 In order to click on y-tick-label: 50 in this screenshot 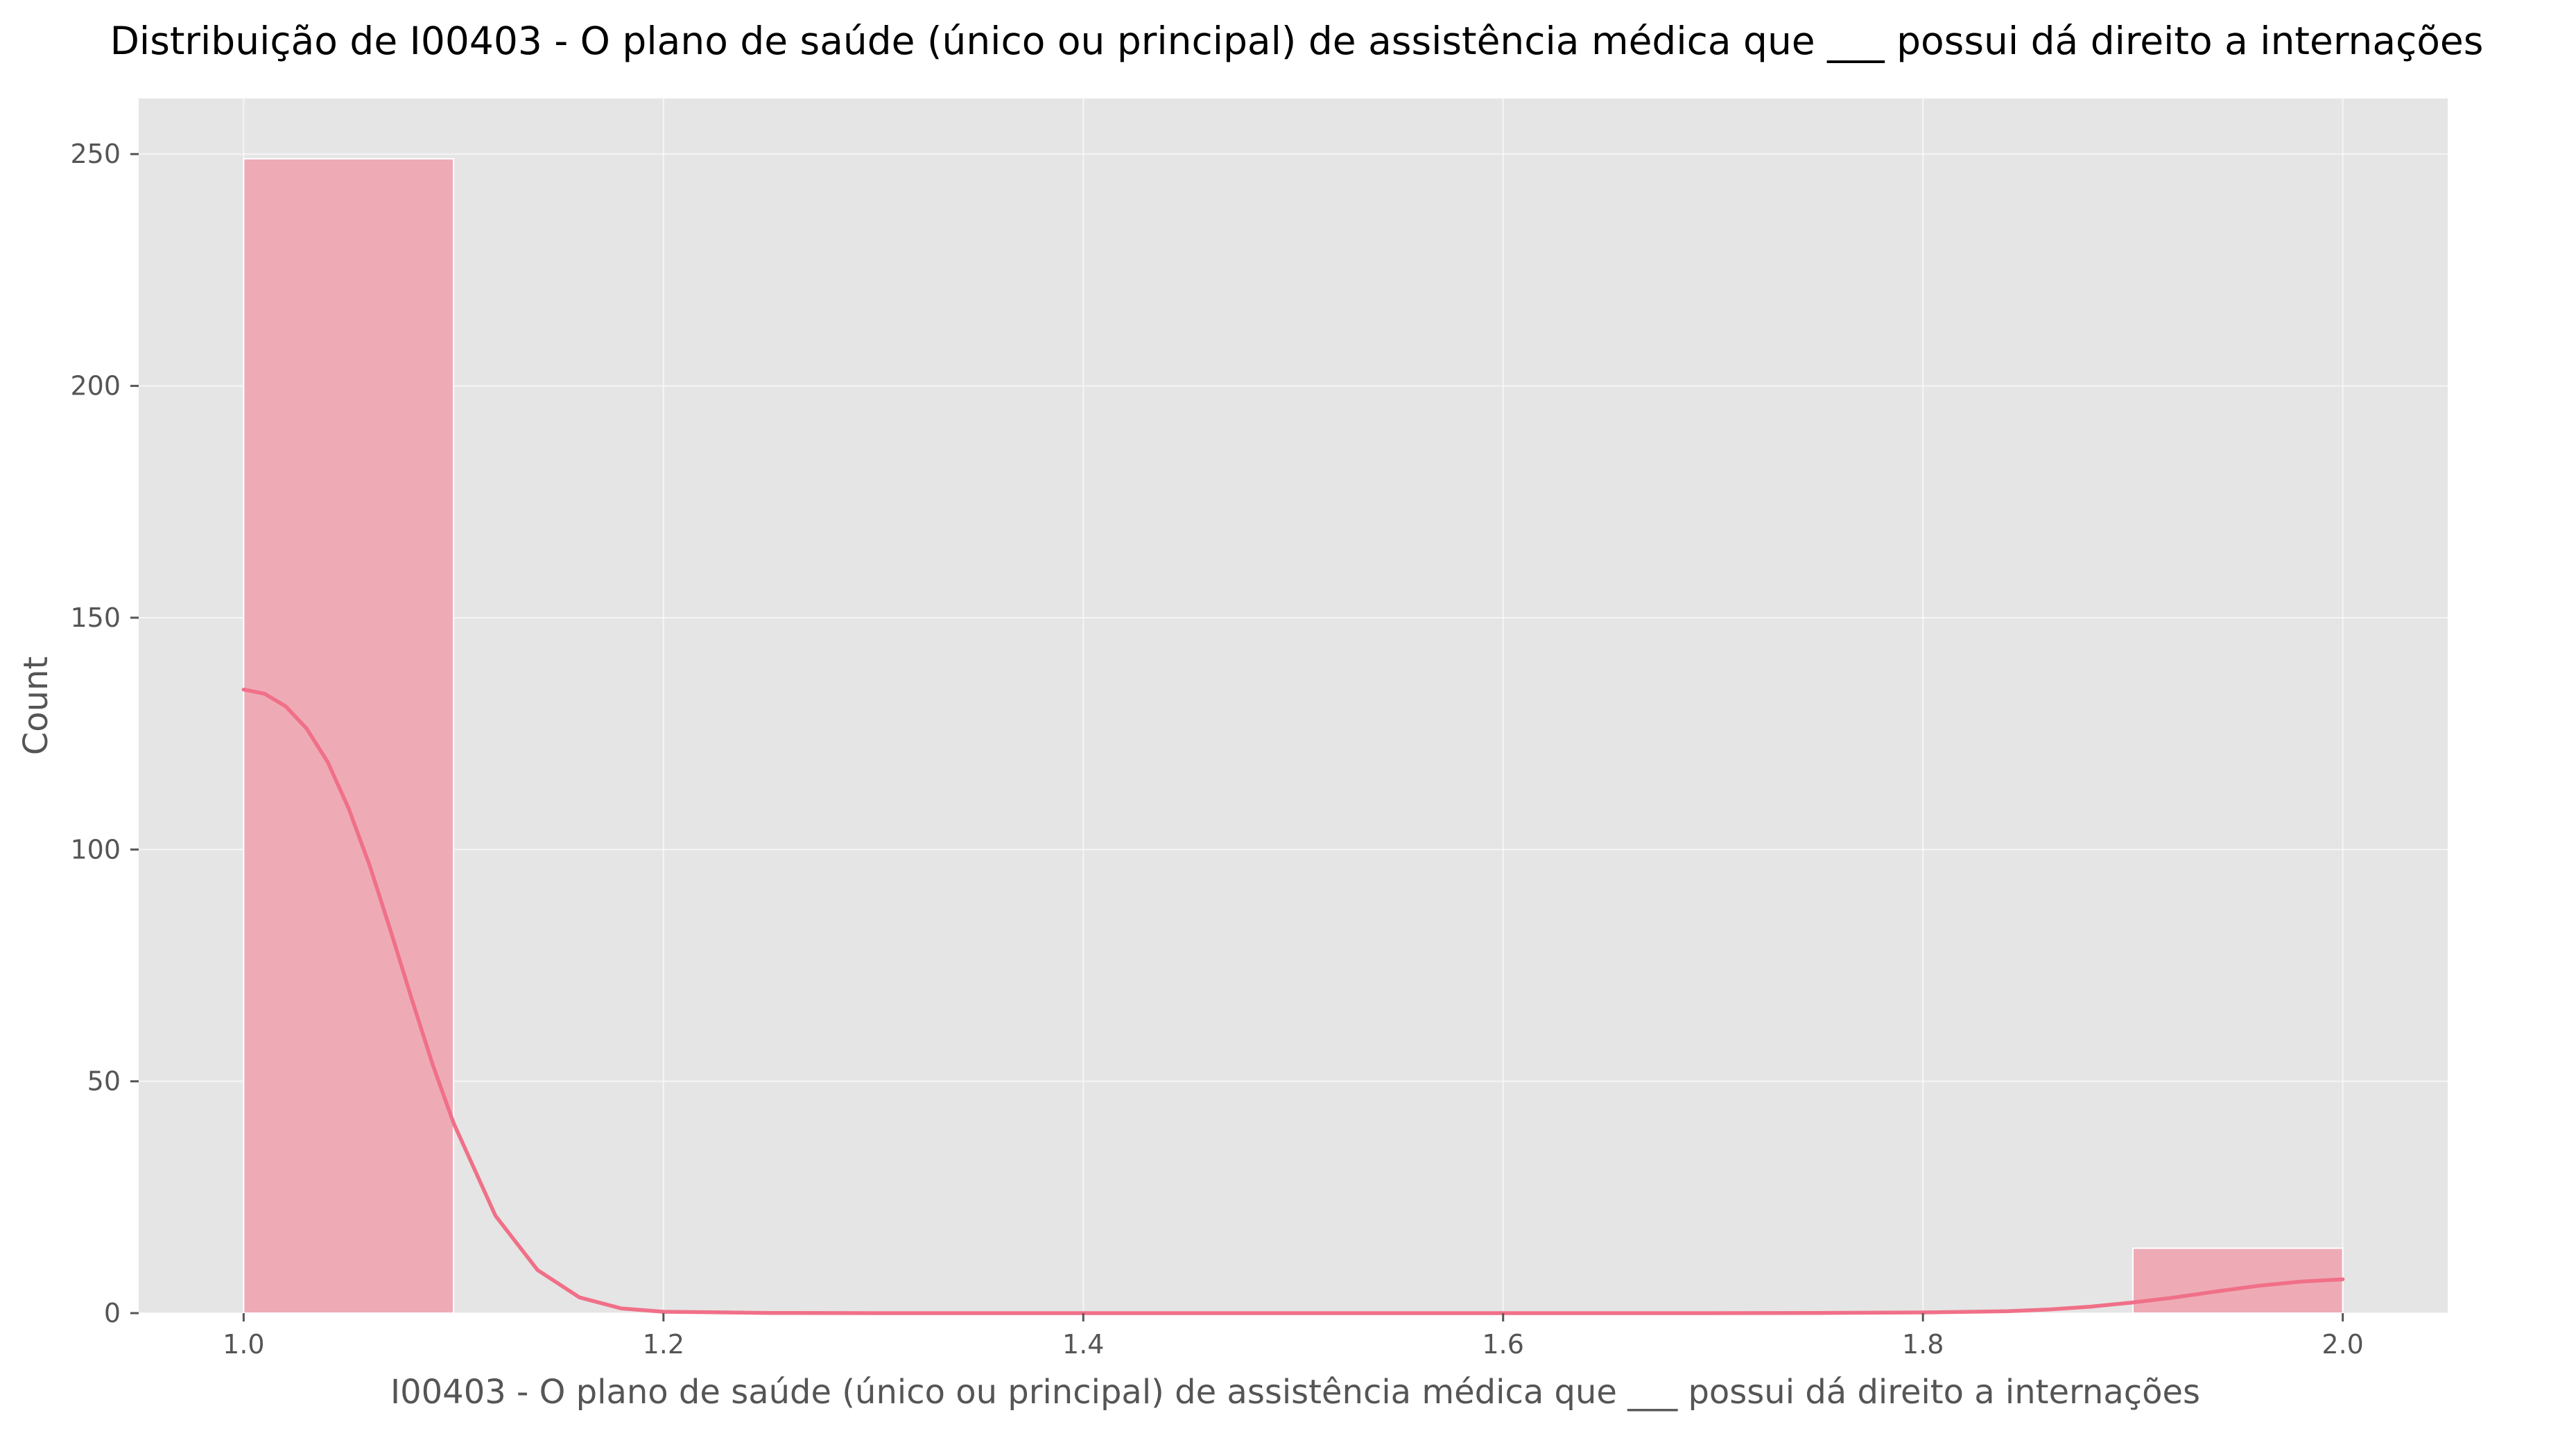, I will do `click(104, 1081)`.